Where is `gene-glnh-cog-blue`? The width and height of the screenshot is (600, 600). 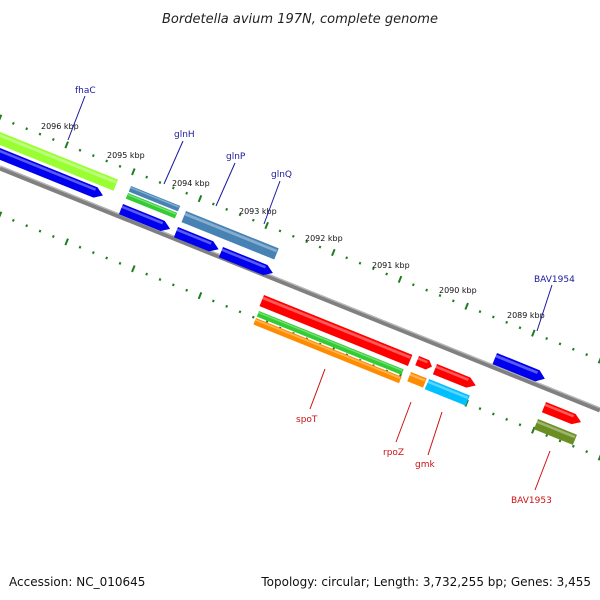 gene-glnh-cog-blue is located at coordinates (154, 199).